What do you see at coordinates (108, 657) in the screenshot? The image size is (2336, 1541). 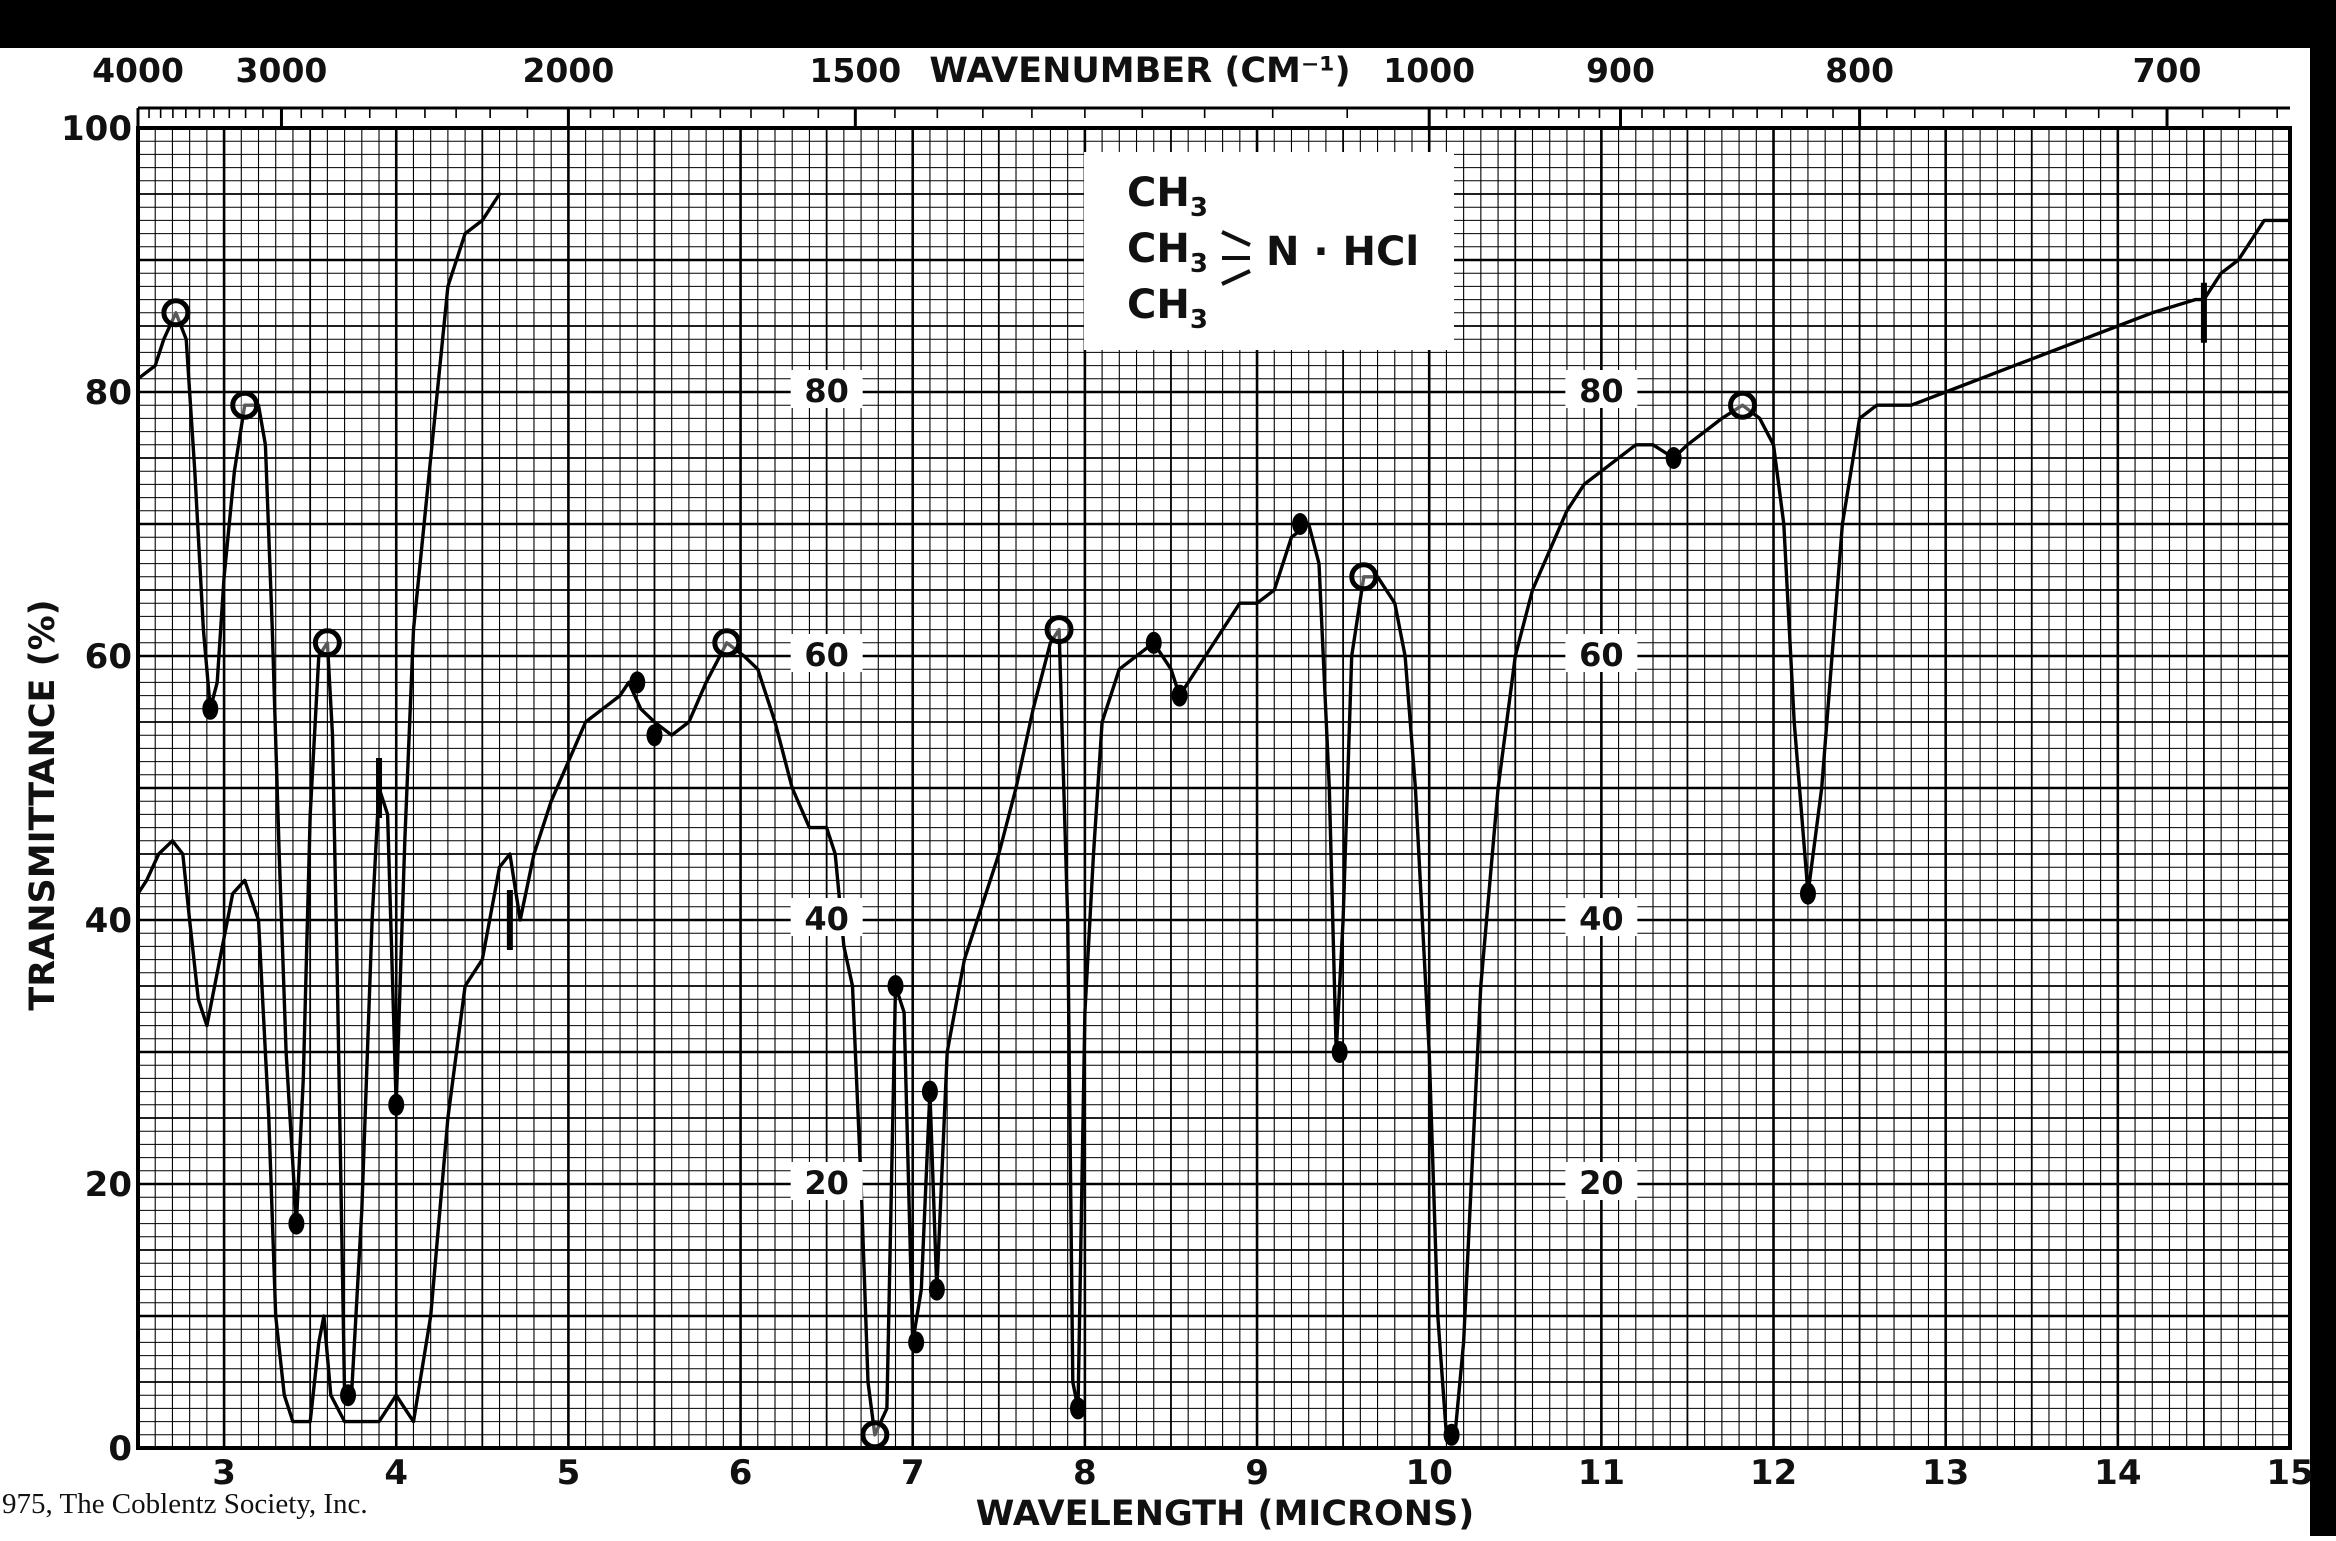 I see `transmittance-tick-label: 60` at bounding box center [108, 657].